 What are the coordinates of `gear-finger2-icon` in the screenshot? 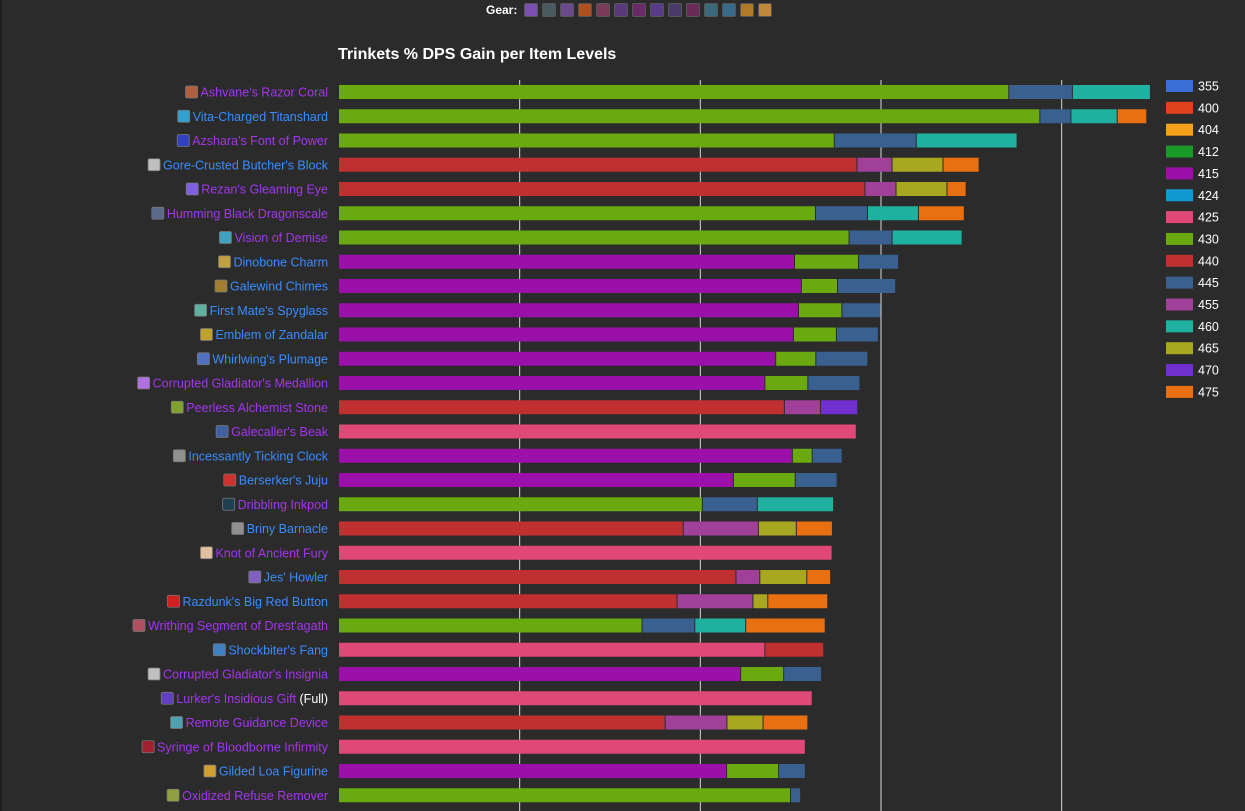 It's located at (729, 10).